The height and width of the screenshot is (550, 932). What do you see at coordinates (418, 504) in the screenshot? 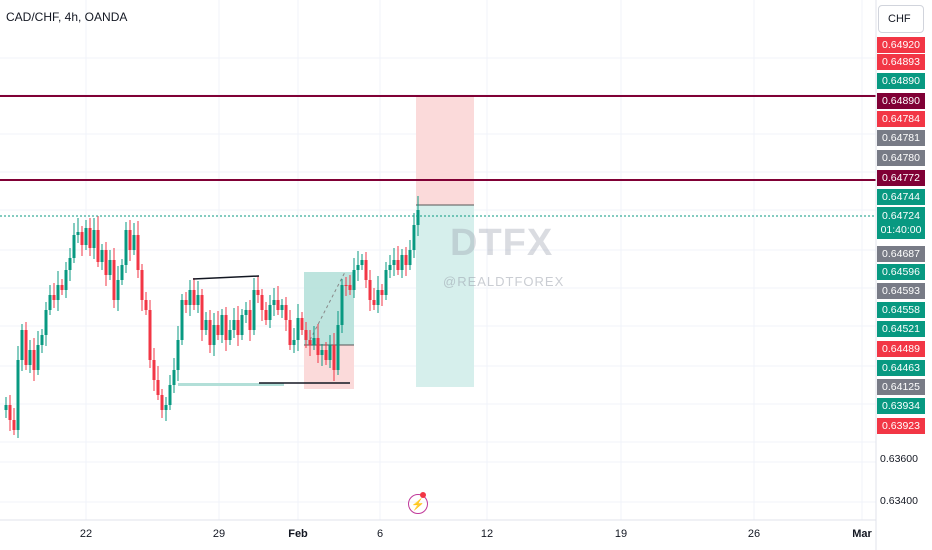
I see `lightning-bolt-icon: ⚡` at bounding box center [418, 504].